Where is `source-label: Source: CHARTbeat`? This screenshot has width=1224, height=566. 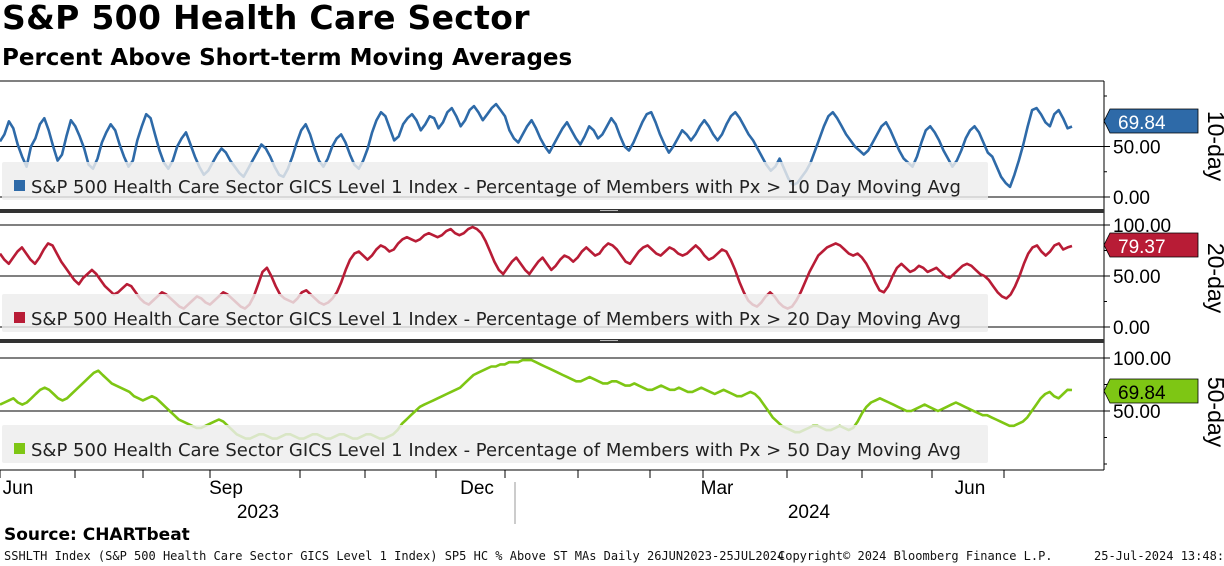
source-label: Source: CHARTbeat is located at coordinates (97, 535).